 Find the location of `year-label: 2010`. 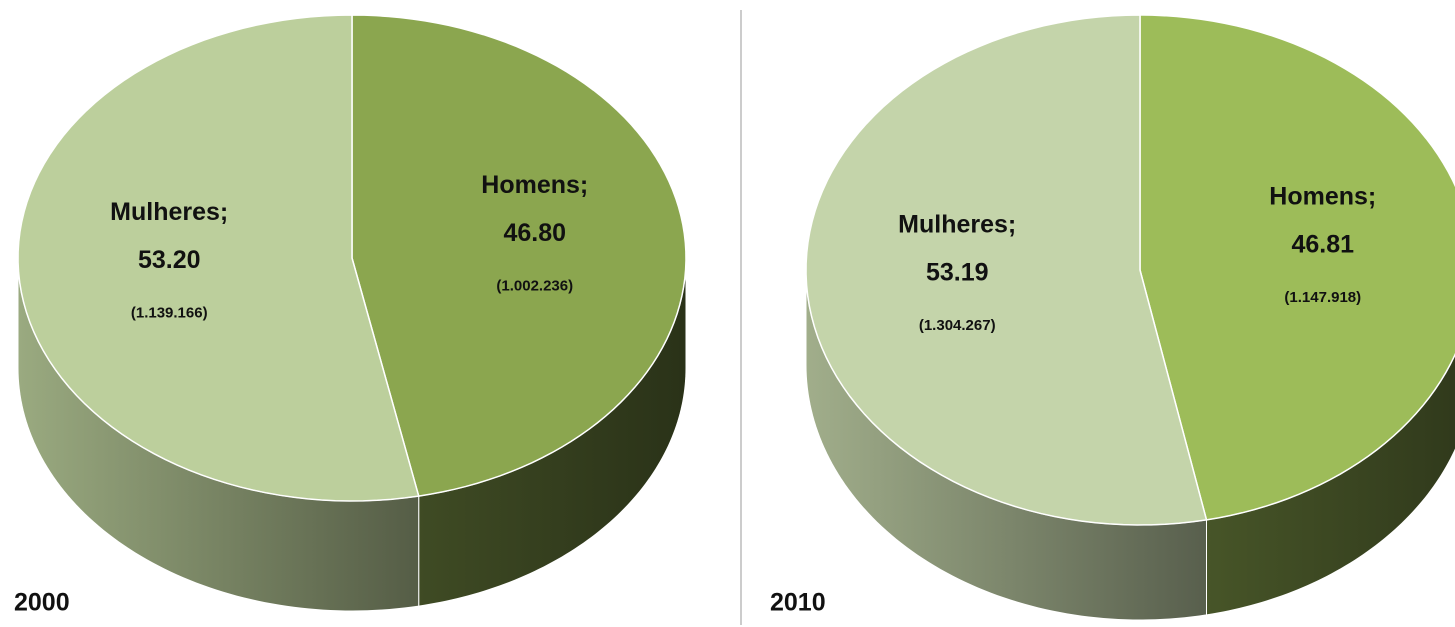

year-label: 2010 is located at coordinates (798, 603).